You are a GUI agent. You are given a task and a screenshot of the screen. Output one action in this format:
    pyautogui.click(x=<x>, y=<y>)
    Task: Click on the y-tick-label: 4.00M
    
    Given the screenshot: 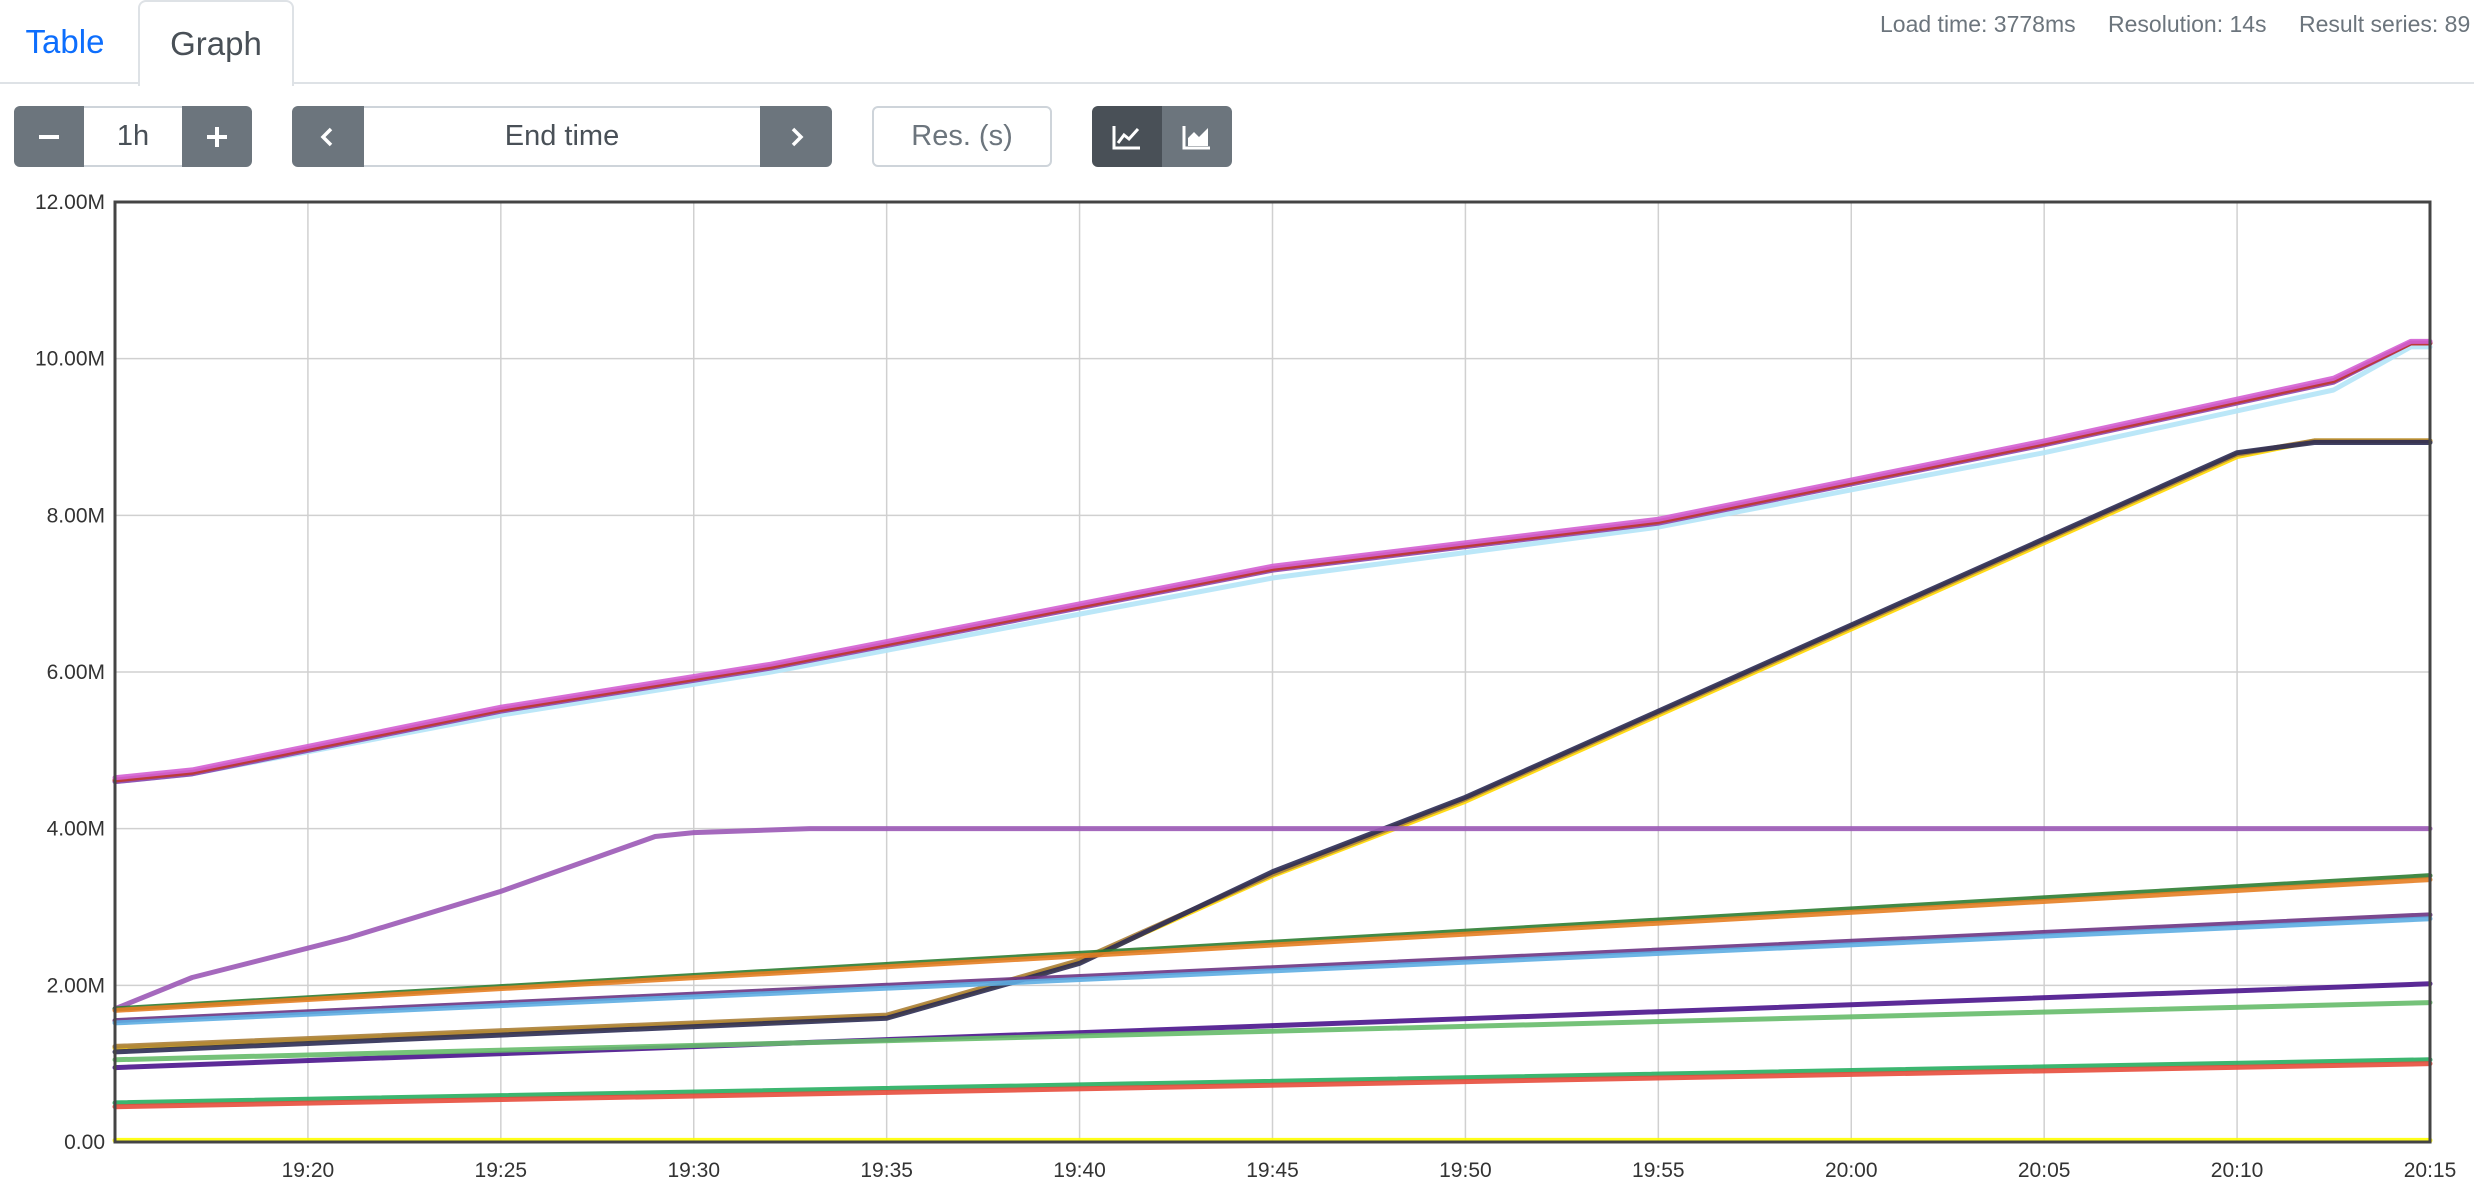 What is the action you would take?
    pyautogui.click(x=76, y=829)
    